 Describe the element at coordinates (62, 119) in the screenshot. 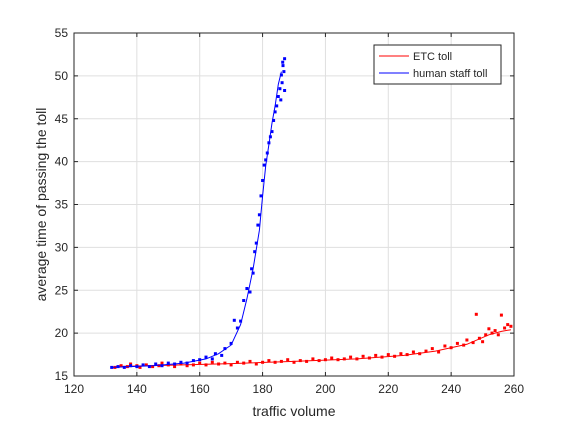

I see `y-tick-label: 45` at that location.